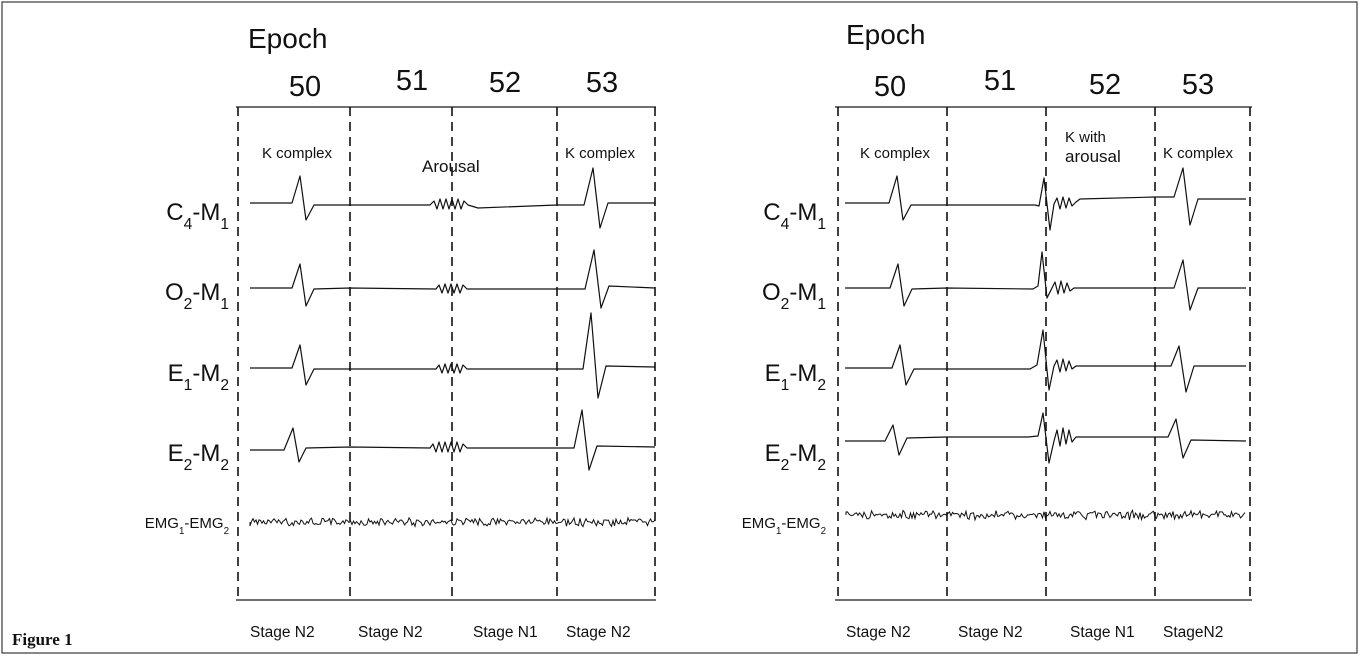 The image size is (1360, 656). I want to click on event-annotation: Arousal, so click(451, 166).